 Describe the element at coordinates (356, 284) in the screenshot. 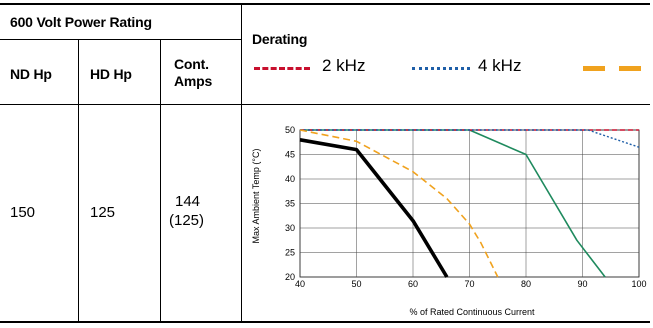

I see `x-tick-label: 50` at that location.